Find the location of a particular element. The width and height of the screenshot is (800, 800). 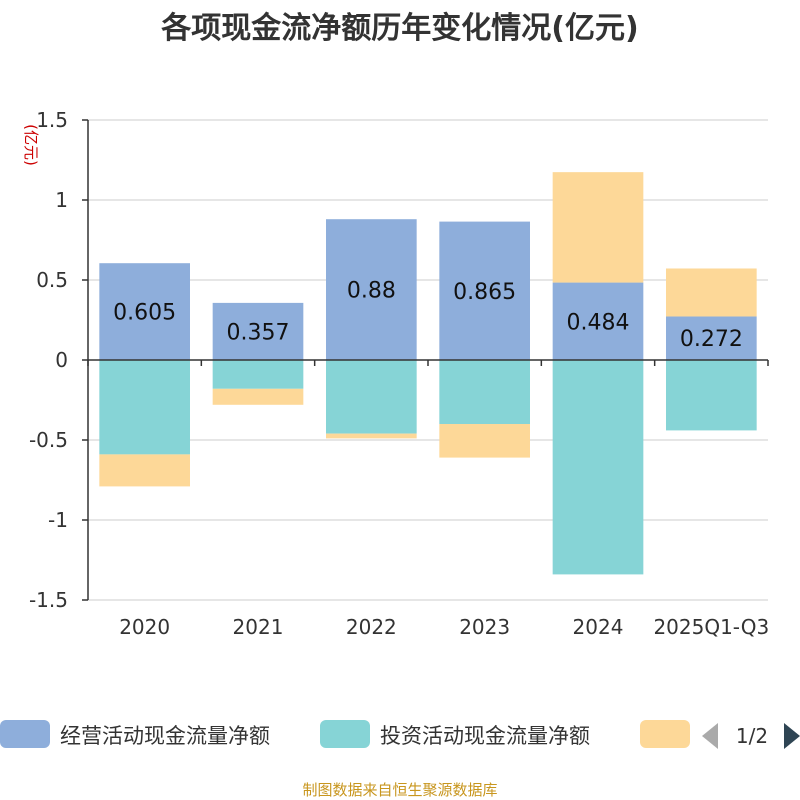

x-tick-label: 2025Q1-Q3 is located at coordinates (711, 627).